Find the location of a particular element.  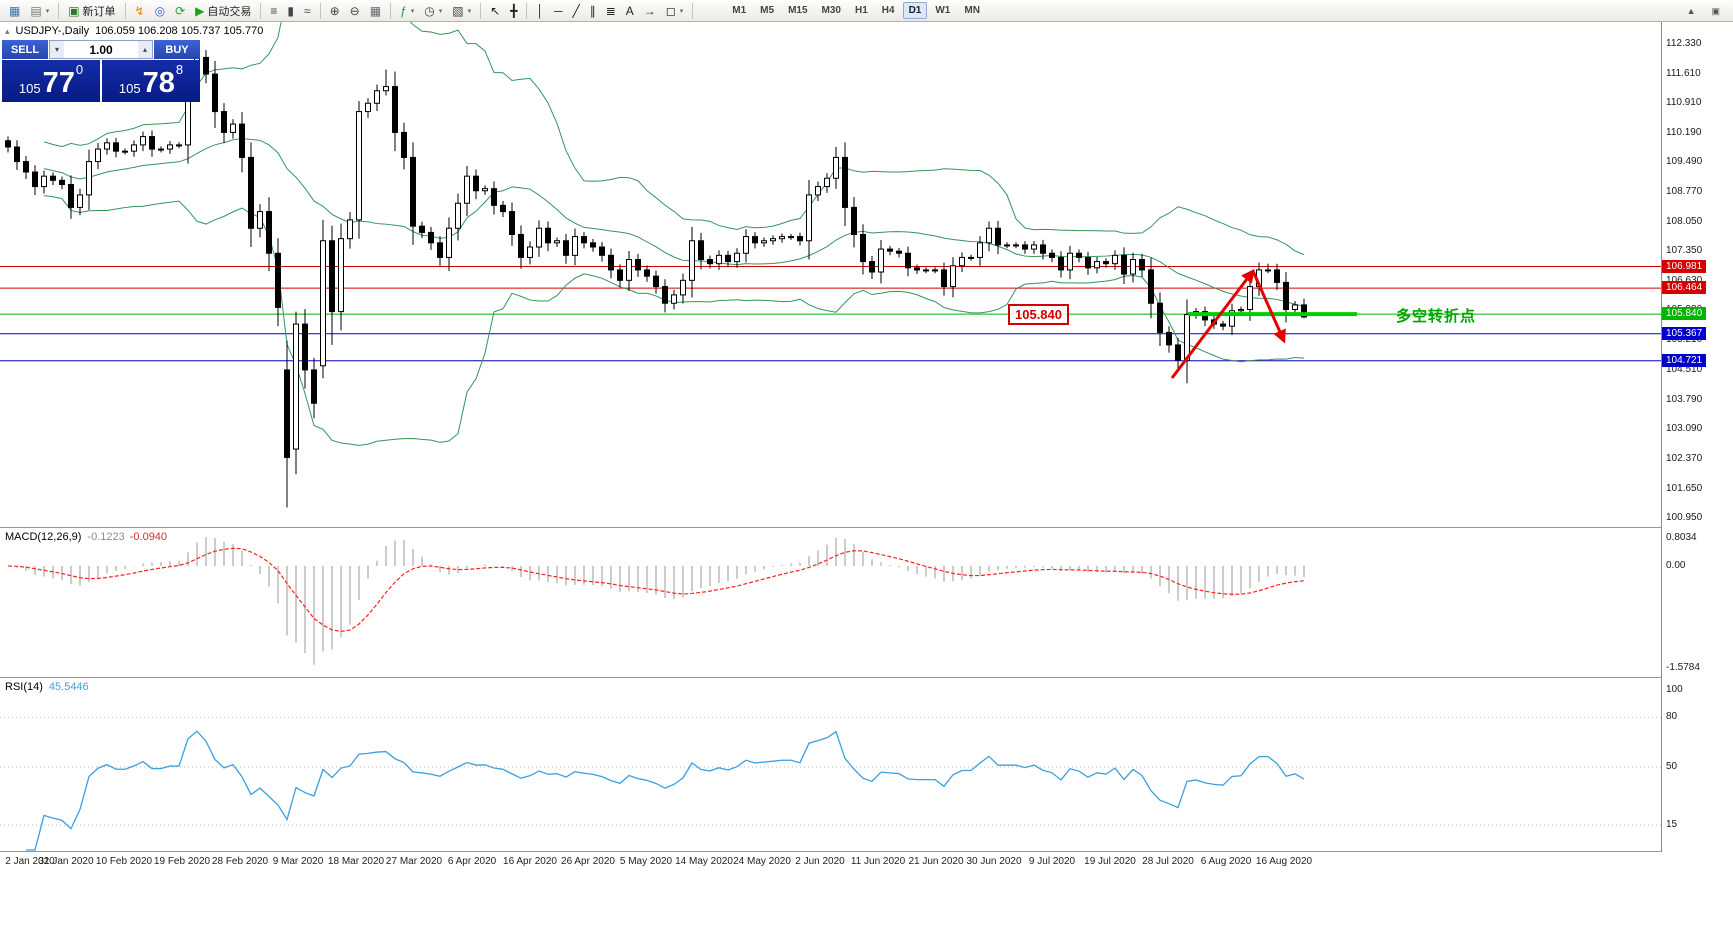

expert-advisors-icon: ↯ is located at coordinates (140, 11).